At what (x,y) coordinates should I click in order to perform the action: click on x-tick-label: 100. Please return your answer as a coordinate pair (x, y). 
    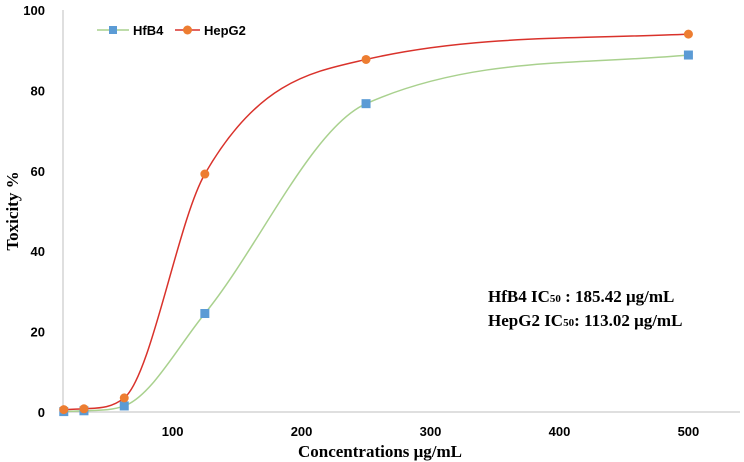
    Looking at the image, I should click on (173, 431).